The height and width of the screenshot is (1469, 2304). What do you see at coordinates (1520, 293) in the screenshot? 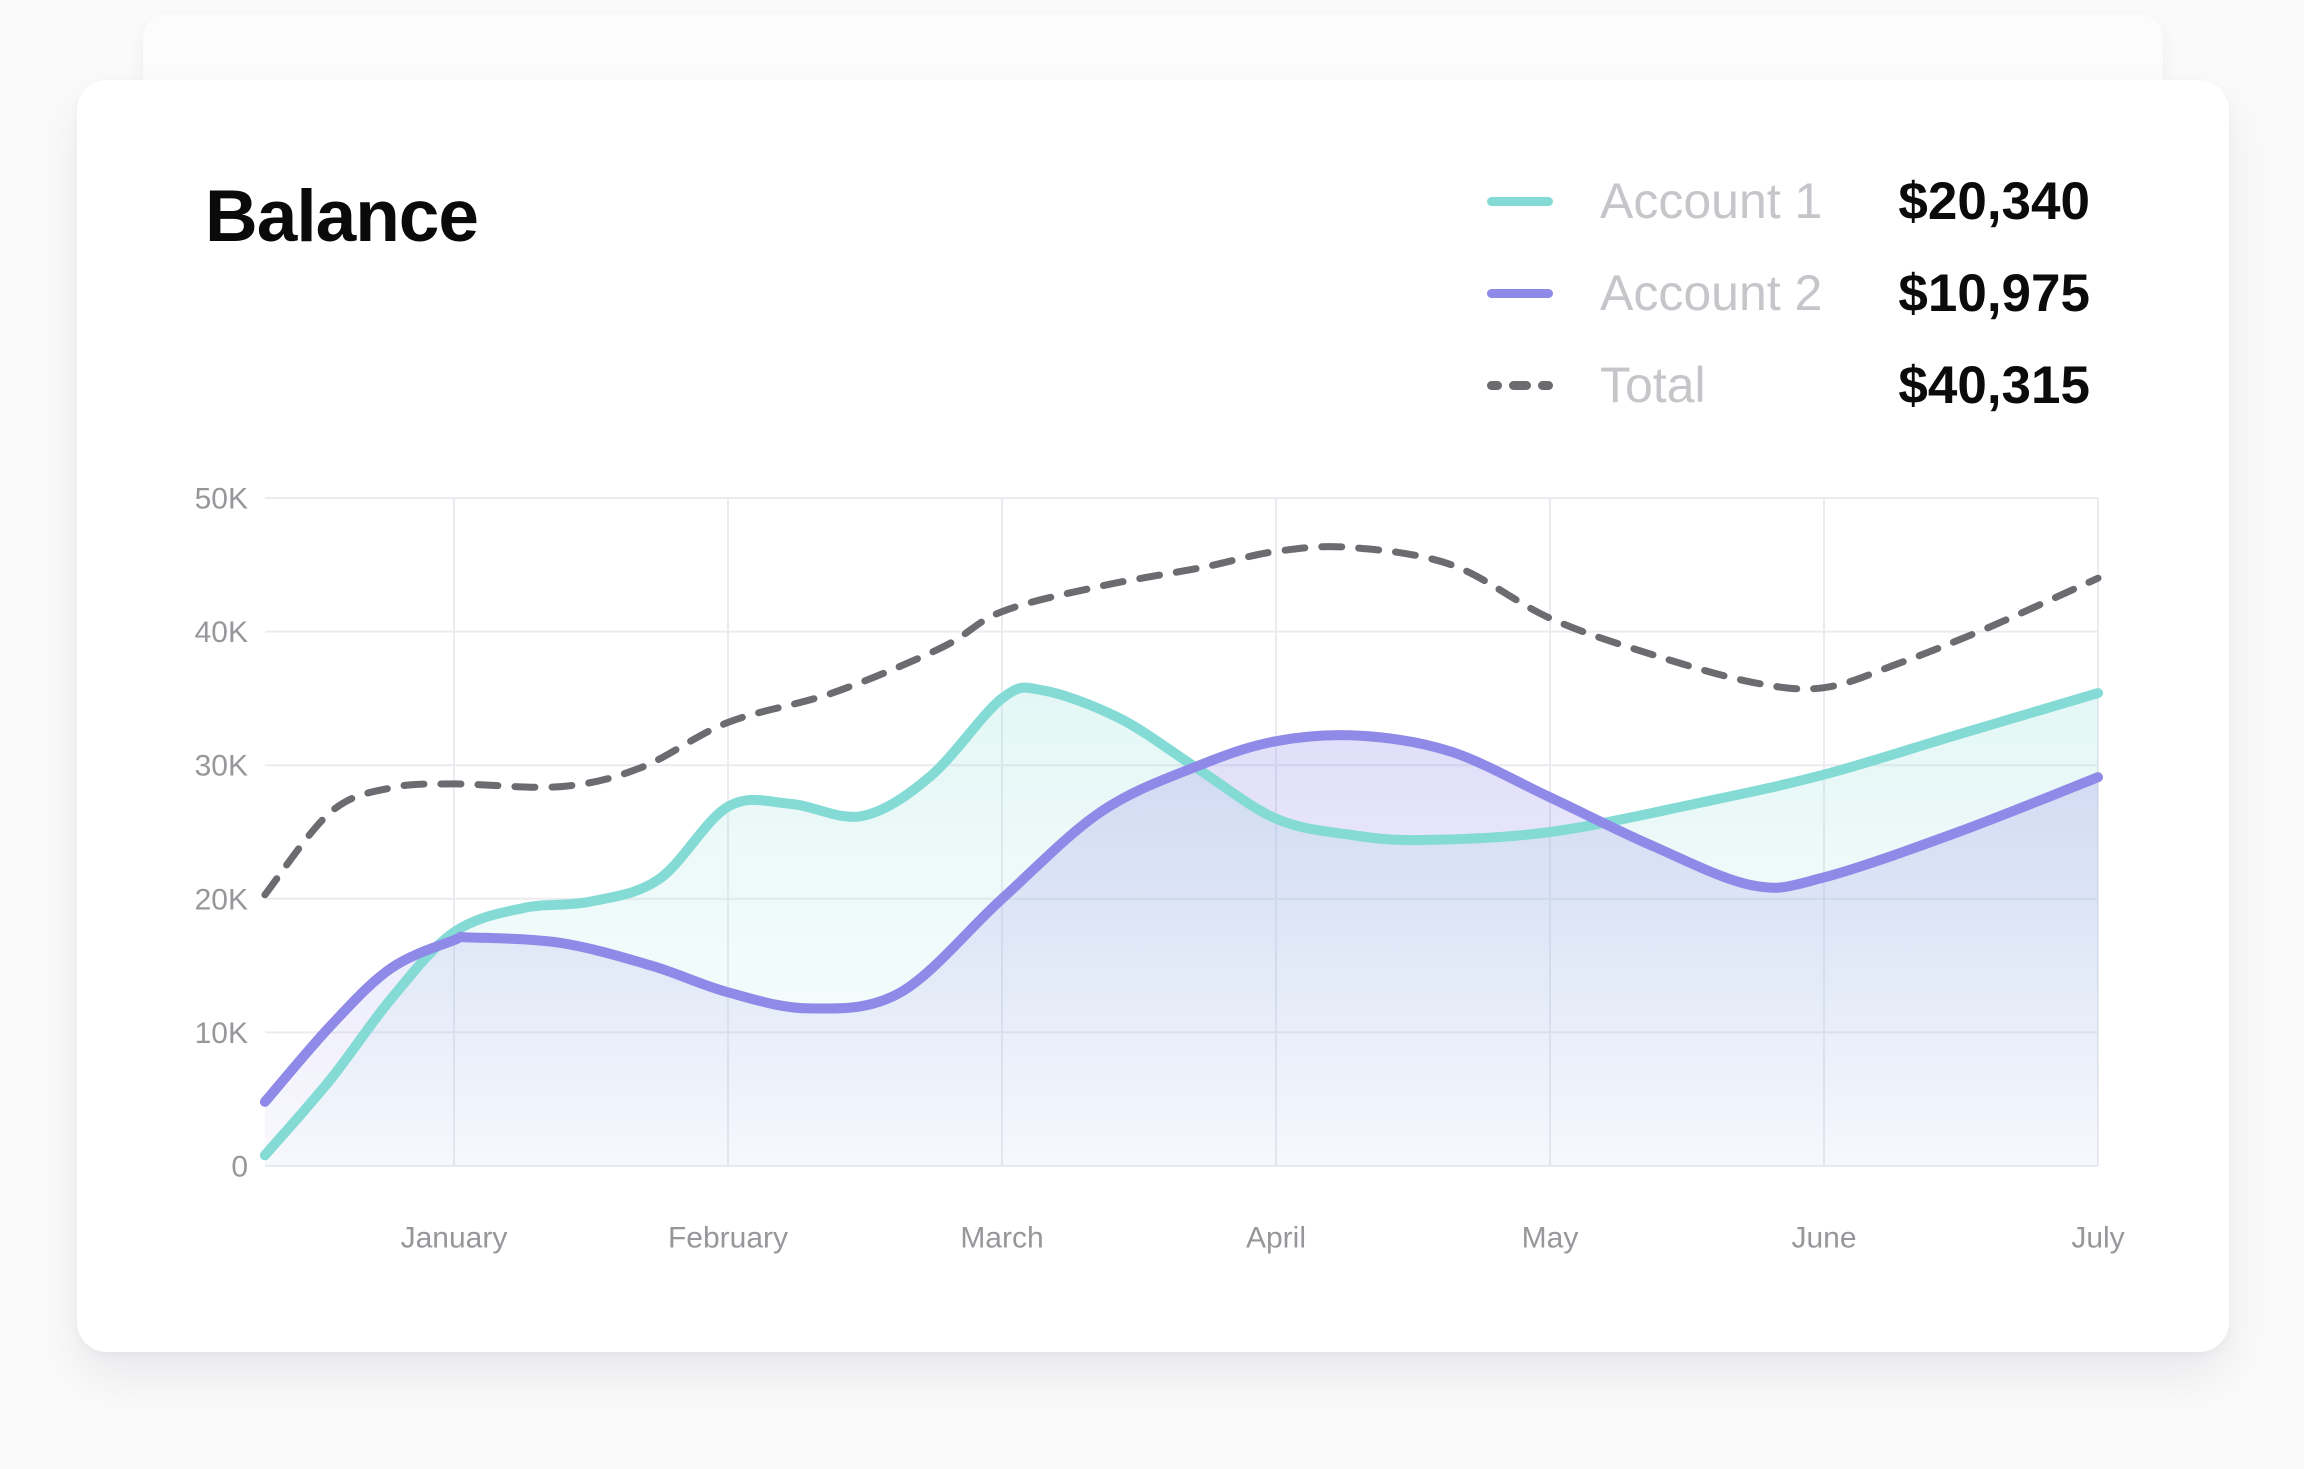
I see `account2-line-swatch-icon` at bounding box center [1520, 293].